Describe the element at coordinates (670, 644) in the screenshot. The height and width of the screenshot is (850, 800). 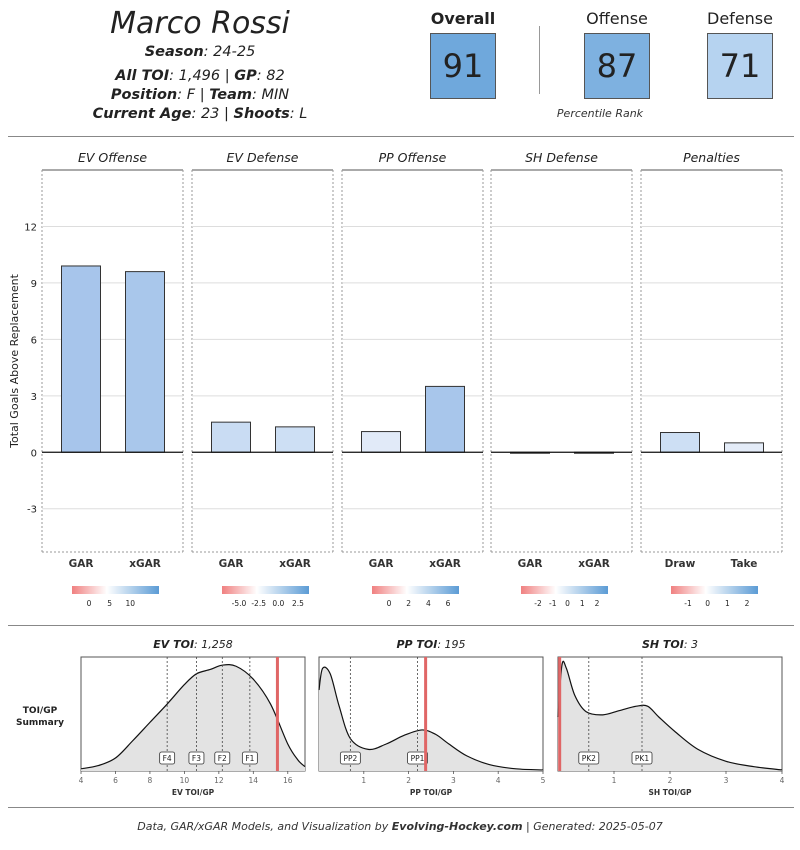
I see `panel-title: SH TOI: 3` at that location.